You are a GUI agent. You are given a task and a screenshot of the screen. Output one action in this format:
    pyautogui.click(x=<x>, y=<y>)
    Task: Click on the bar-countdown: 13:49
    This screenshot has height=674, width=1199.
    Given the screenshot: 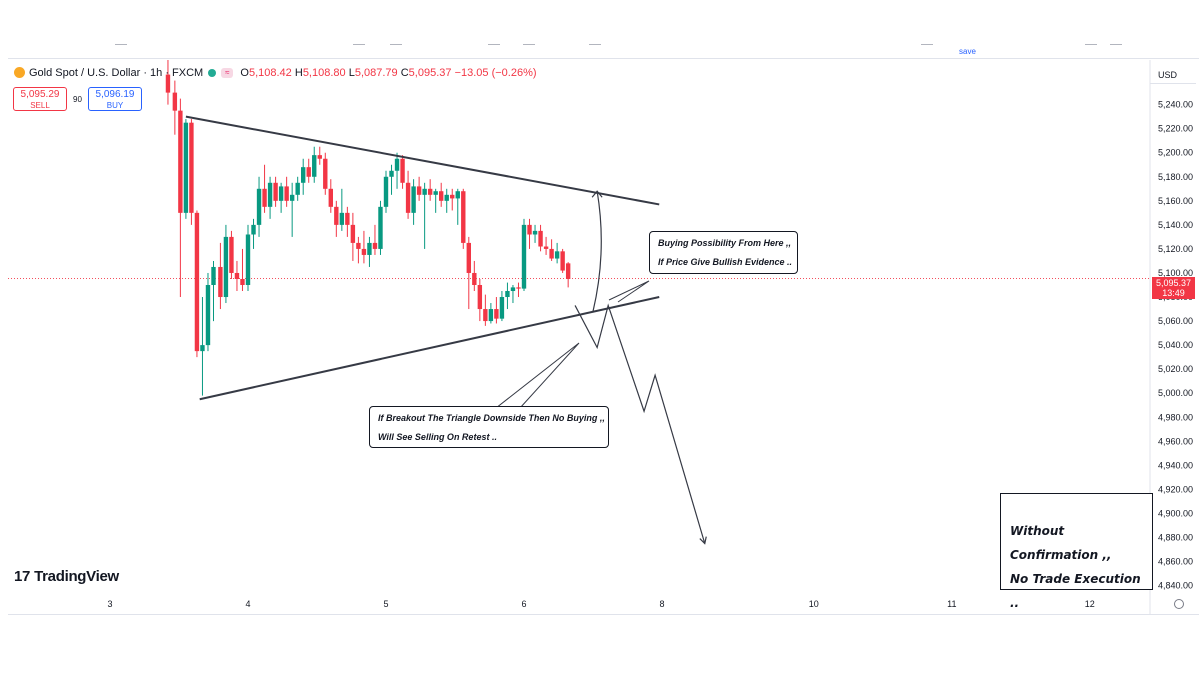 What is the action you would take?
    pyautogui.click(x=1173, y=293)
    